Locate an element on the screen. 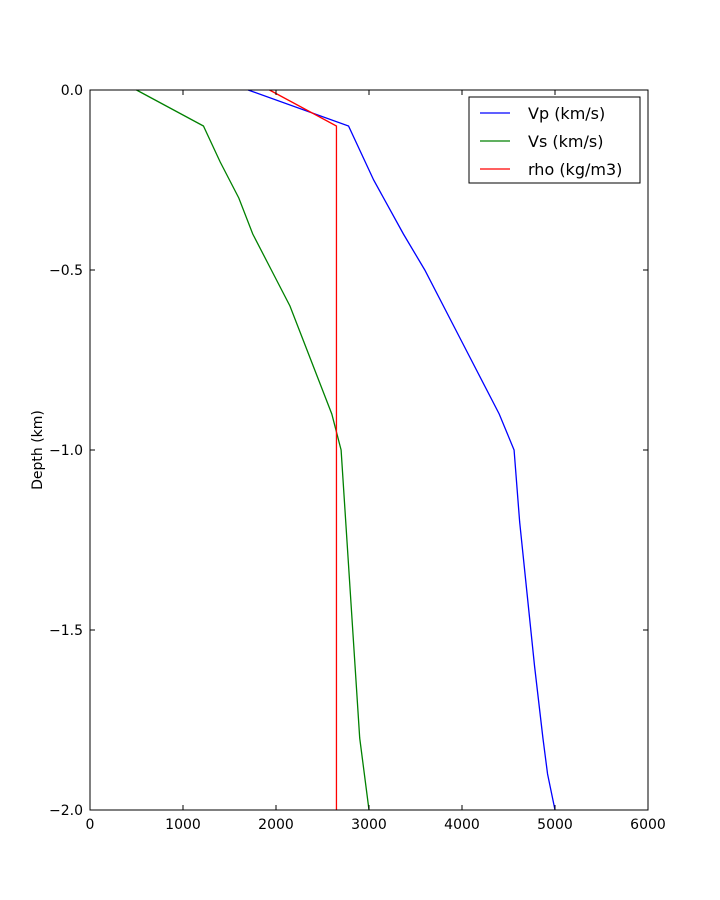 The width and height of the screenshot is (720, 900). y-tick-label: −0.5 is located at coordinates (66, 271).